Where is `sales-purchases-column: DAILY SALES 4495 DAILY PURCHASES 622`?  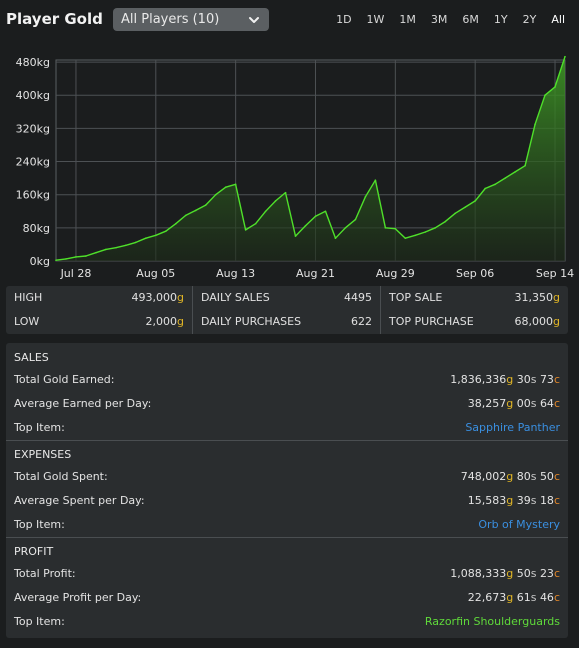 sales-purchases-column: DAILY SALES 4495 DAILY PURCHASES 622 is located at coordinates (286, 310).